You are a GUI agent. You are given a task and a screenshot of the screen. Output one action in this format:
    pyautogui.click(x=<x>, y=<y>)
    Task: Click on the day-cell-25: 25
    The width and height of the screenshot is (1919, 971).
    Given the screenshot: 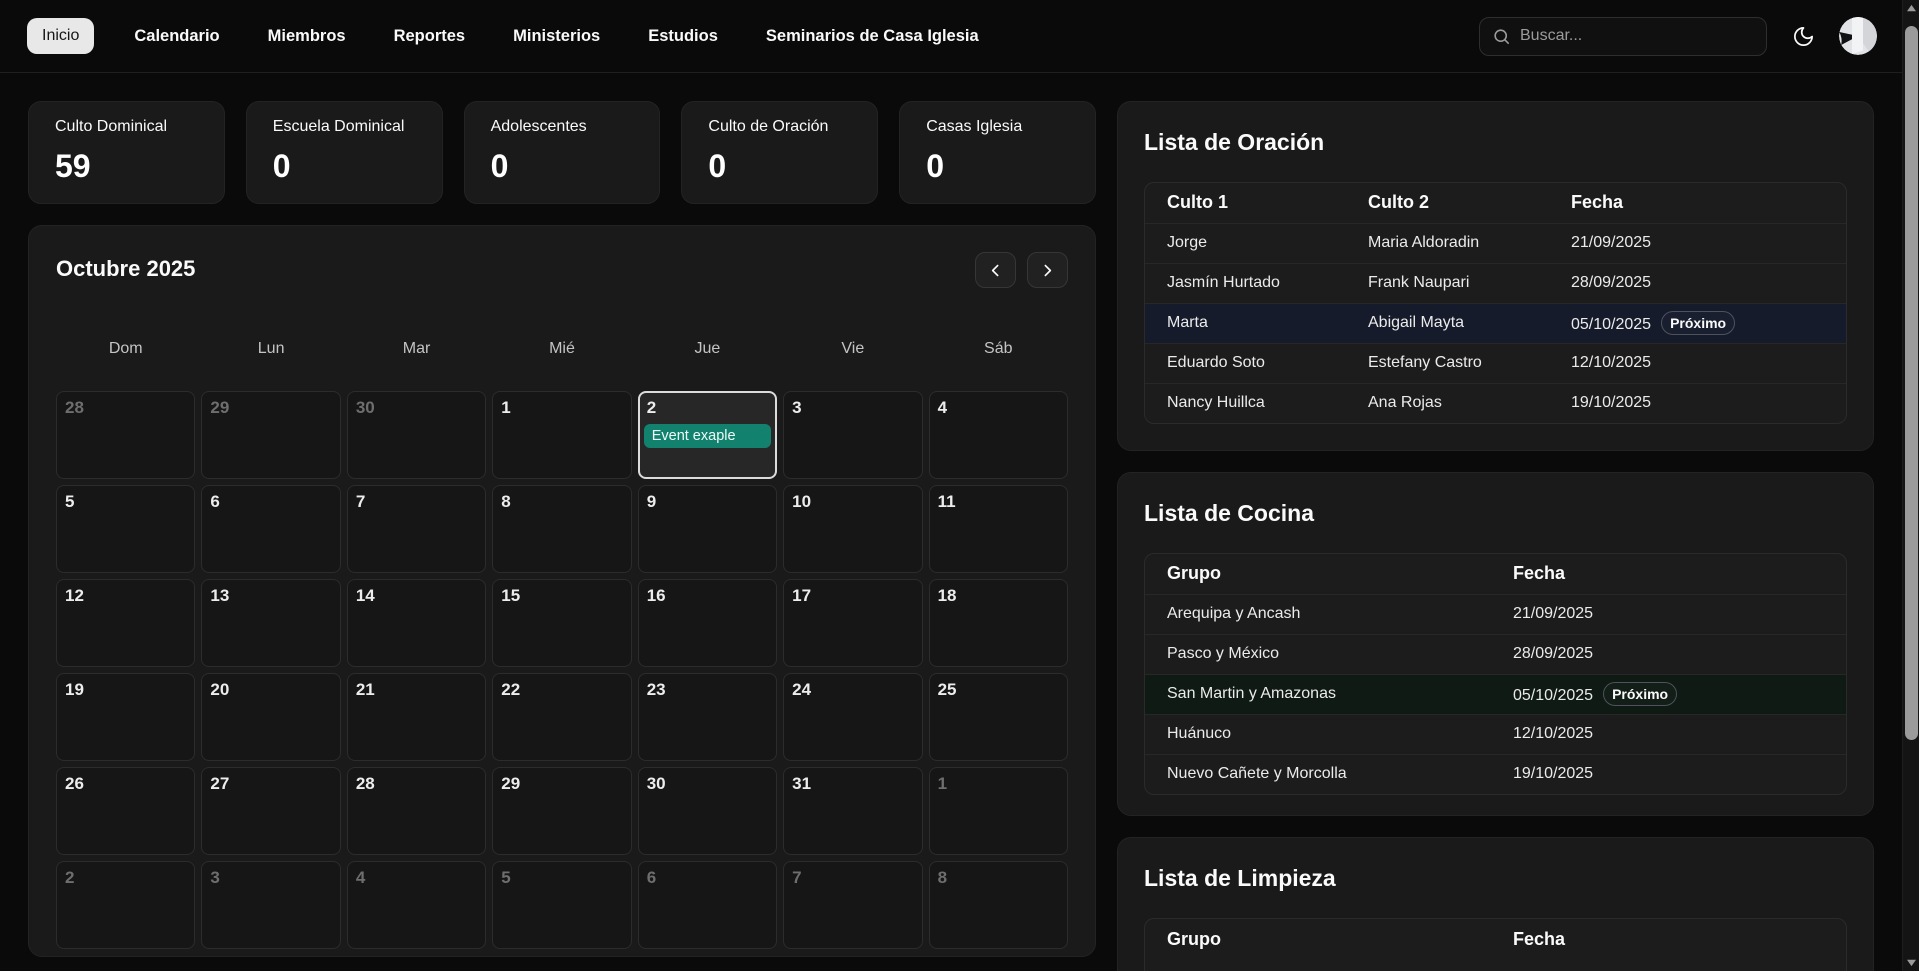 What is the action you would take?
    pyautogui.click(x=998, y=717)
    